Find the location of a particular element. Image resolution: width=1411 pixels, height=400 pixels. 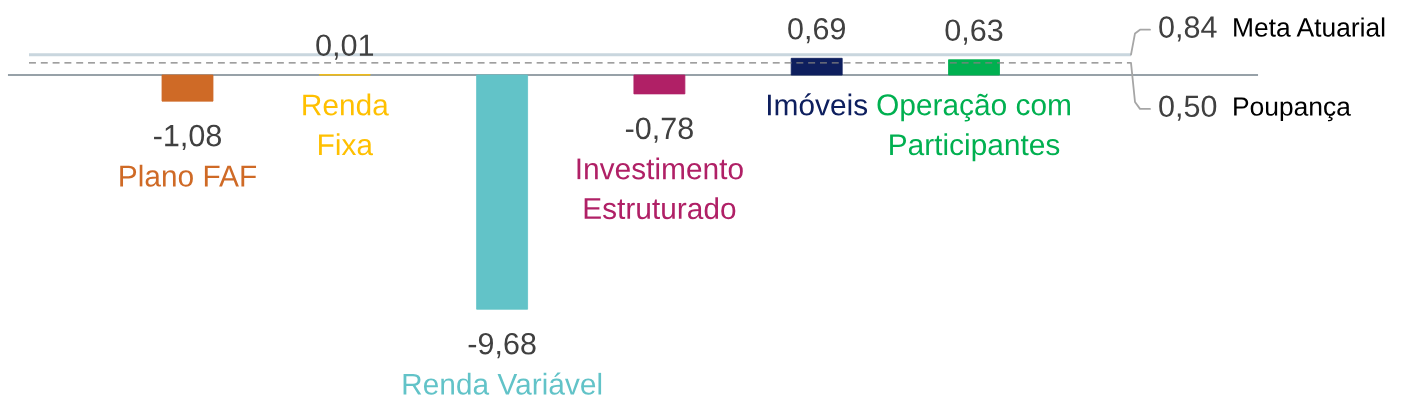

x-tick-label: Operação com Participantes is located at coordinates (973, 127).